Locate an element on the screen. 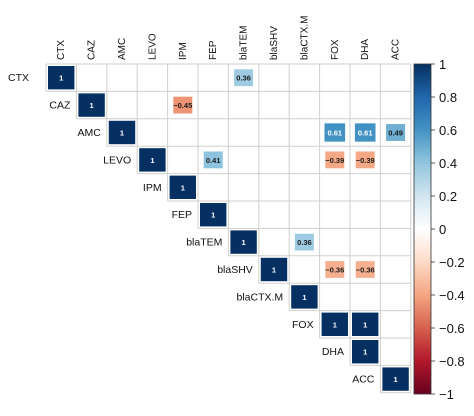 The height and width of the screenshot is (416, 474). column-label: CAZ is located at coordinates (92, 50).